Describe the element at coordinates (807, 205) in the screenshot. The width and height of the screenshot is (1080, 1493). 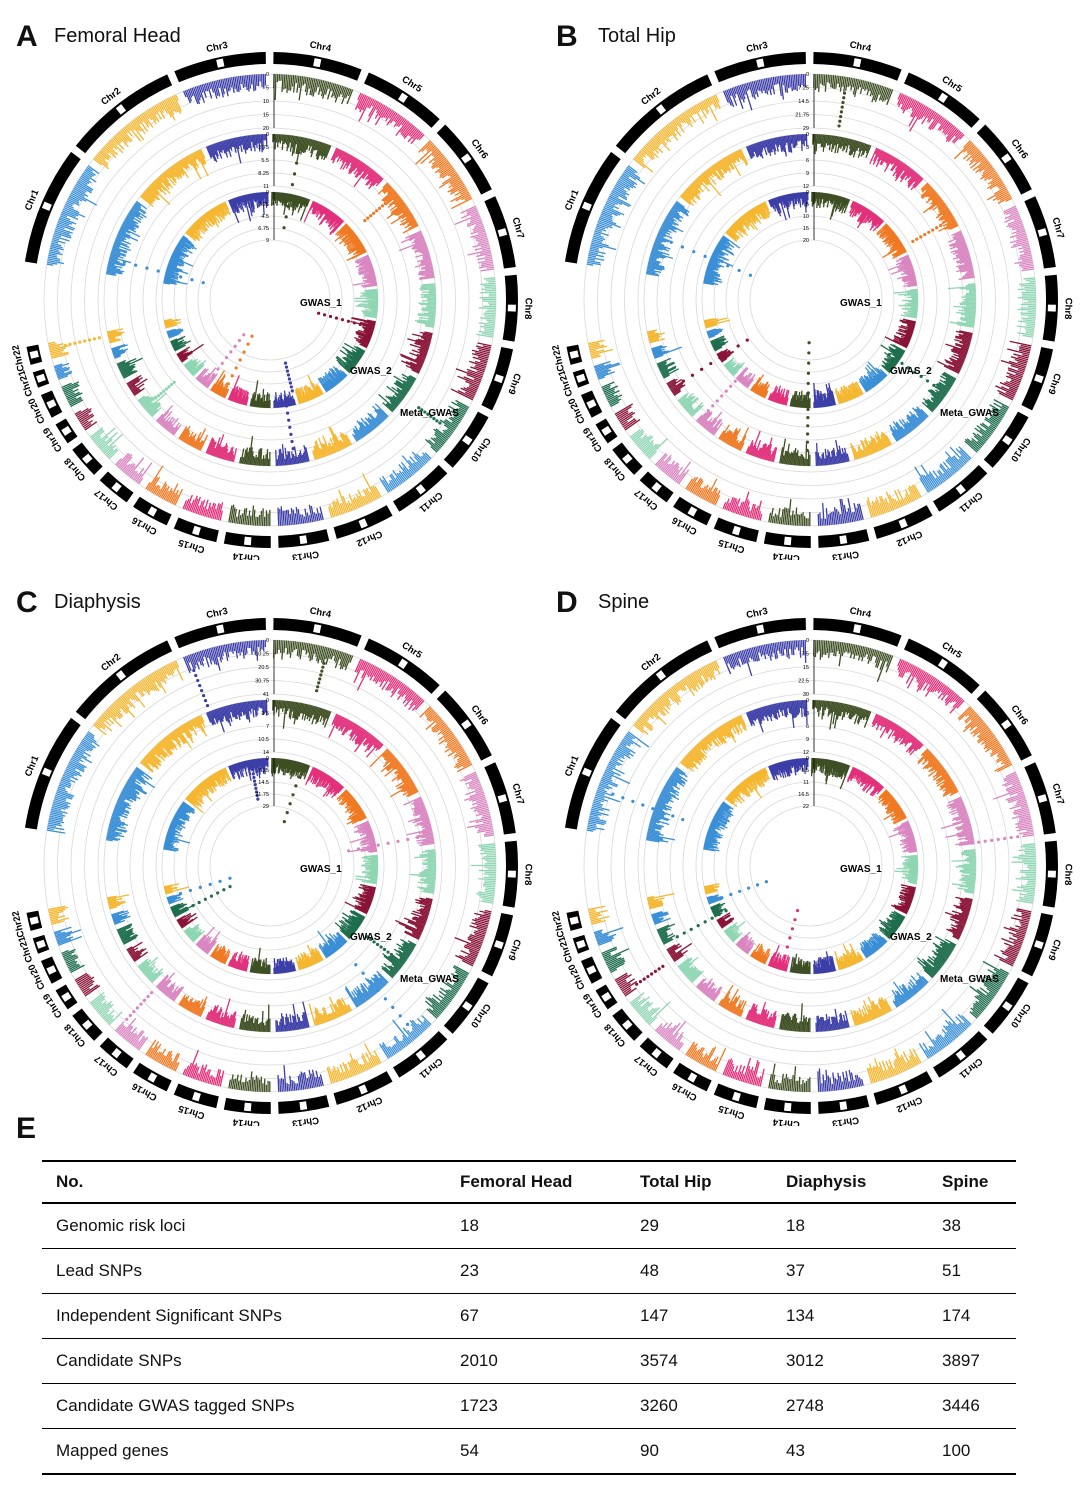
I see `axis-tick-label: 5` at that location.